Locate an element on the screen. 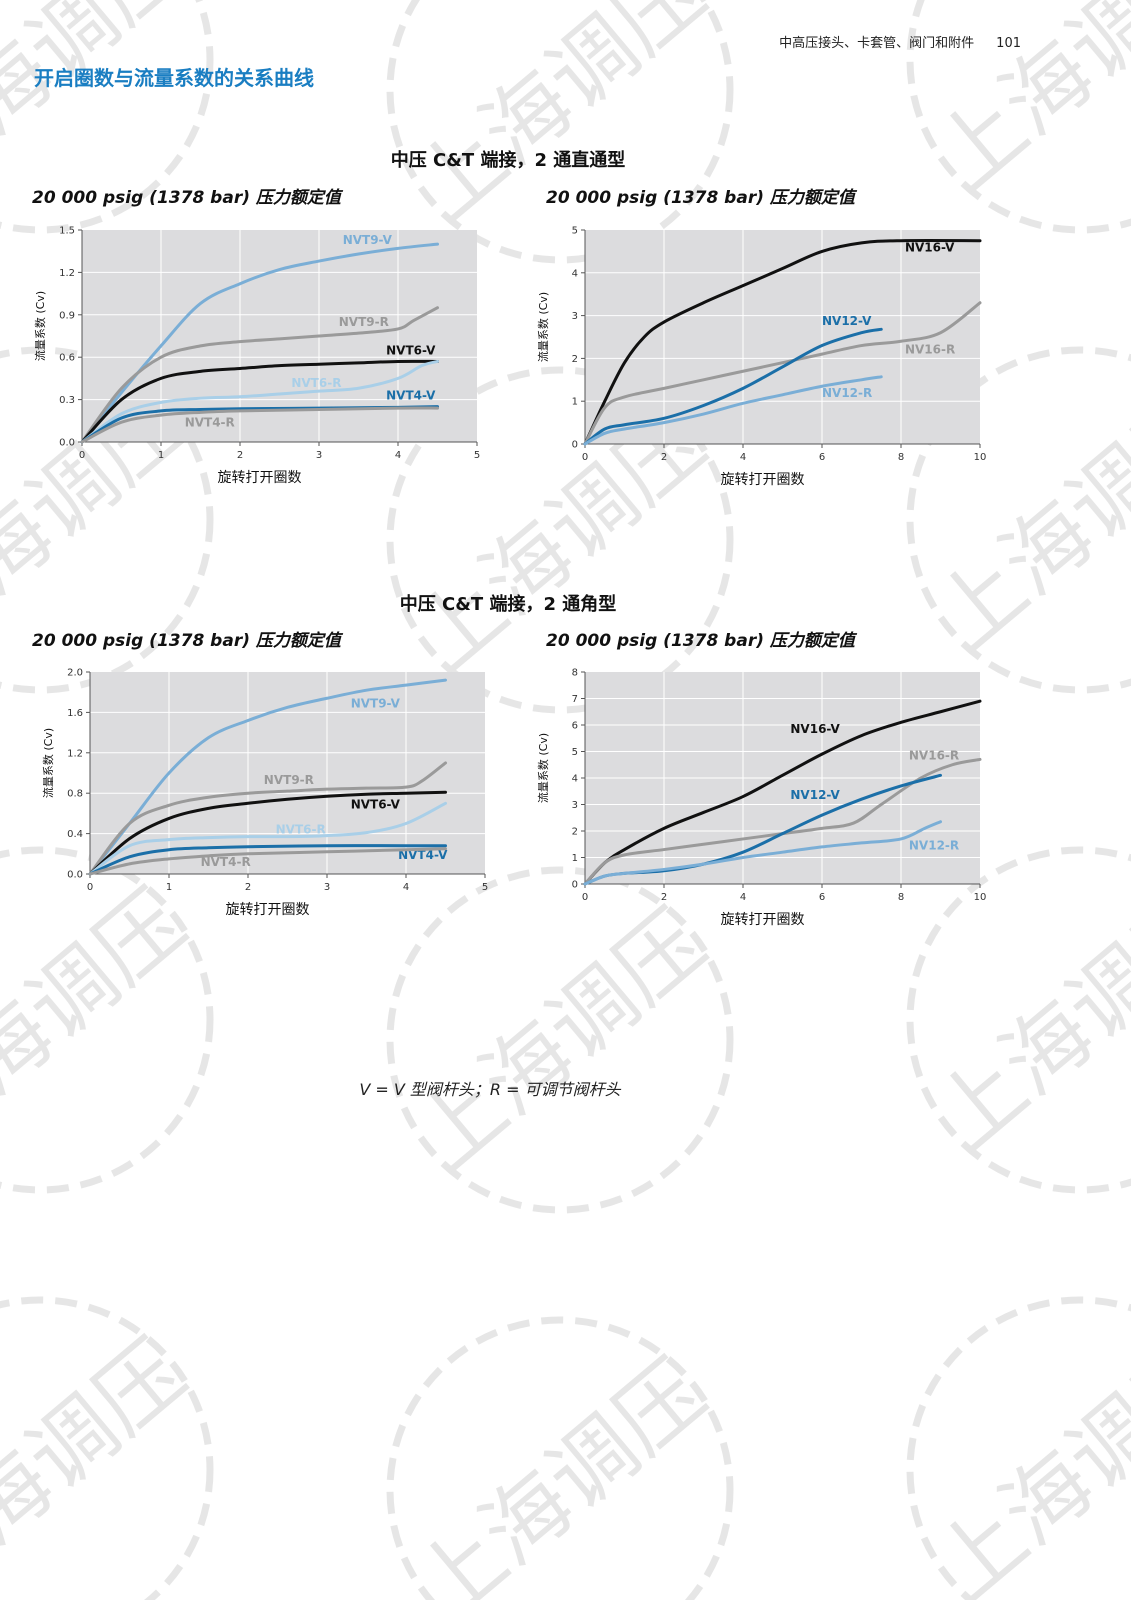  chart-caption-2: 20 000 psig (1378 bar) 压力额定值 is located at coordinates (700, 198).